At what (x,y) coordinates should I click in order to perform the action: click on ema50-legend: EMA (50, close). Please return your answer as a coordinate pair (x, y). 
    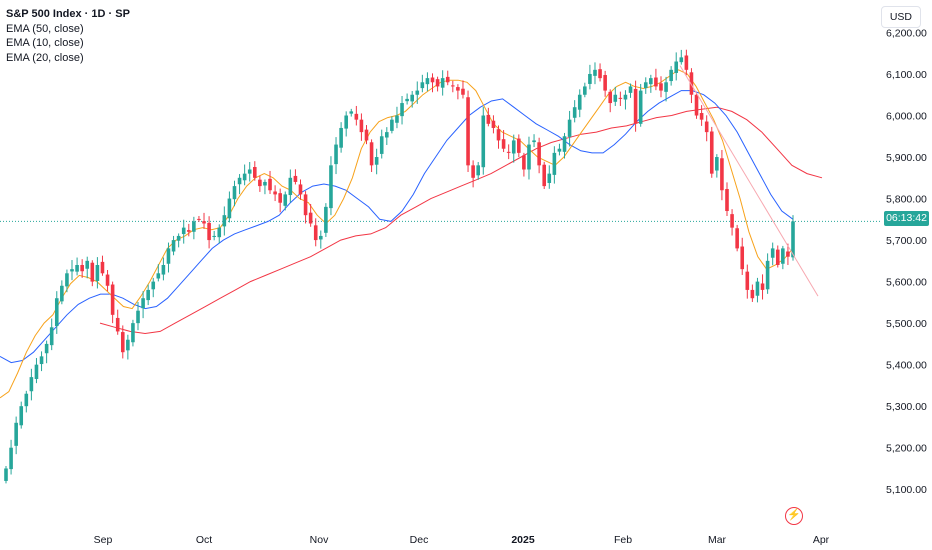
    Looking at the image, I should click on (45, 28).